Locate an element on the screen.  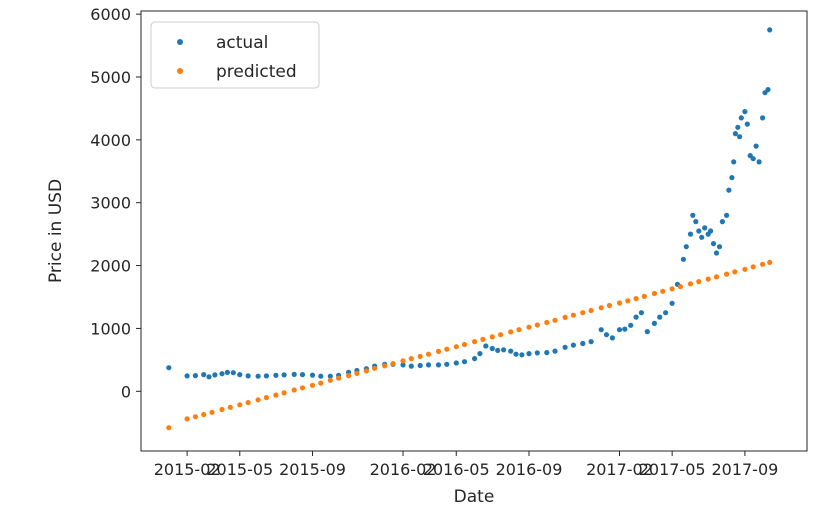
y-tick-label: 4000 is located at coordinates (110, 140).